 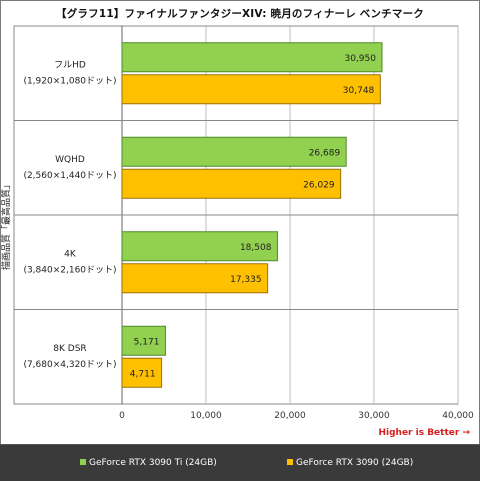 What do you see at coordinates (246, 280) in the screenshot?
I see `bar-value-label: 17,335` at bounding box center [246, 280].